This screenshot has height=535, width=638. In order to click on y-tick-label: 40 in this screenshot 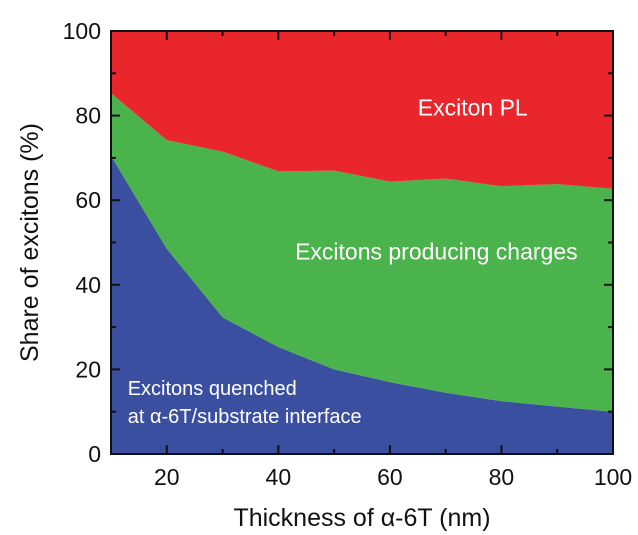, I will do `click(88, 285)`.